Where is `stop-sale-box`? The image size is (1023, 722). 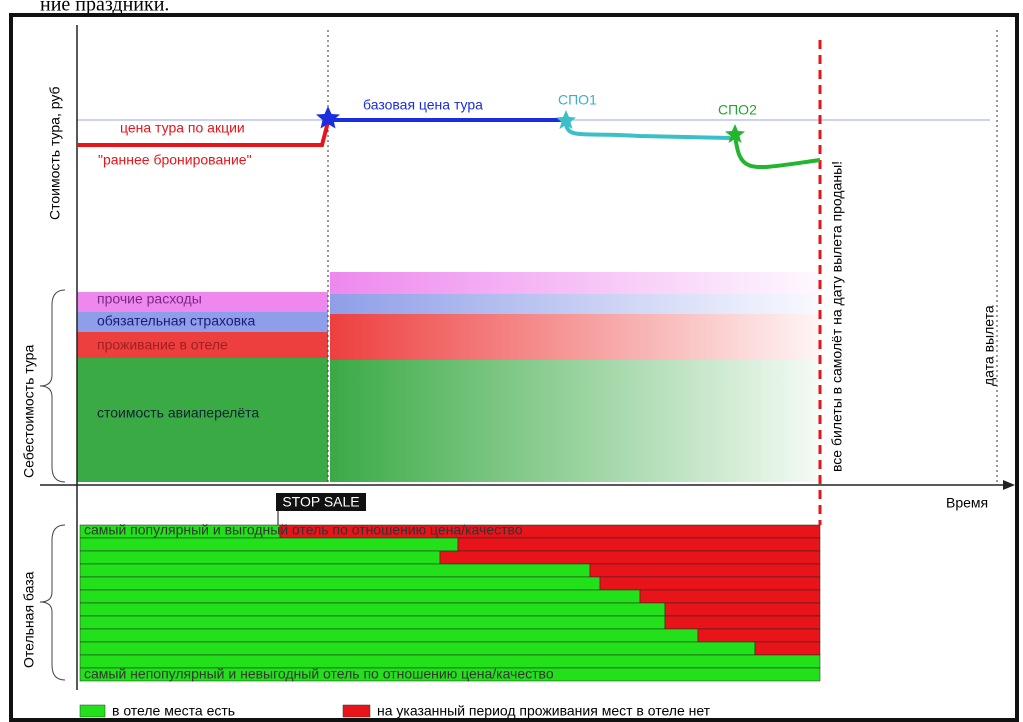
stop-sale-box is located at coordinates (321, 502).